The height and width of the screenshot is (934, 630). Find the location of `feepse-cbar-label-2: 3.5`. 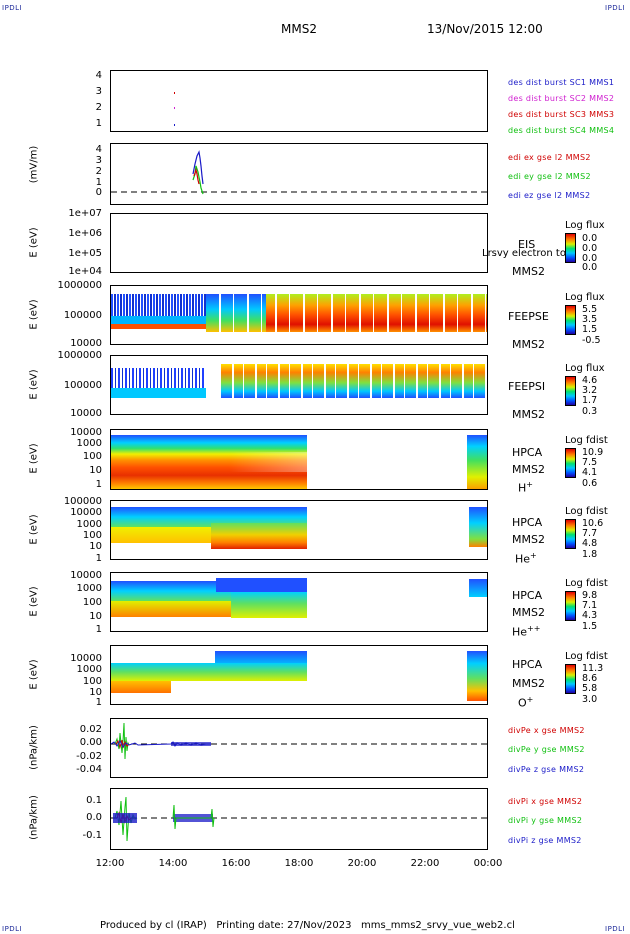

feepse-cbar-label-2: 3.5 is located at coordinates (590, 320).